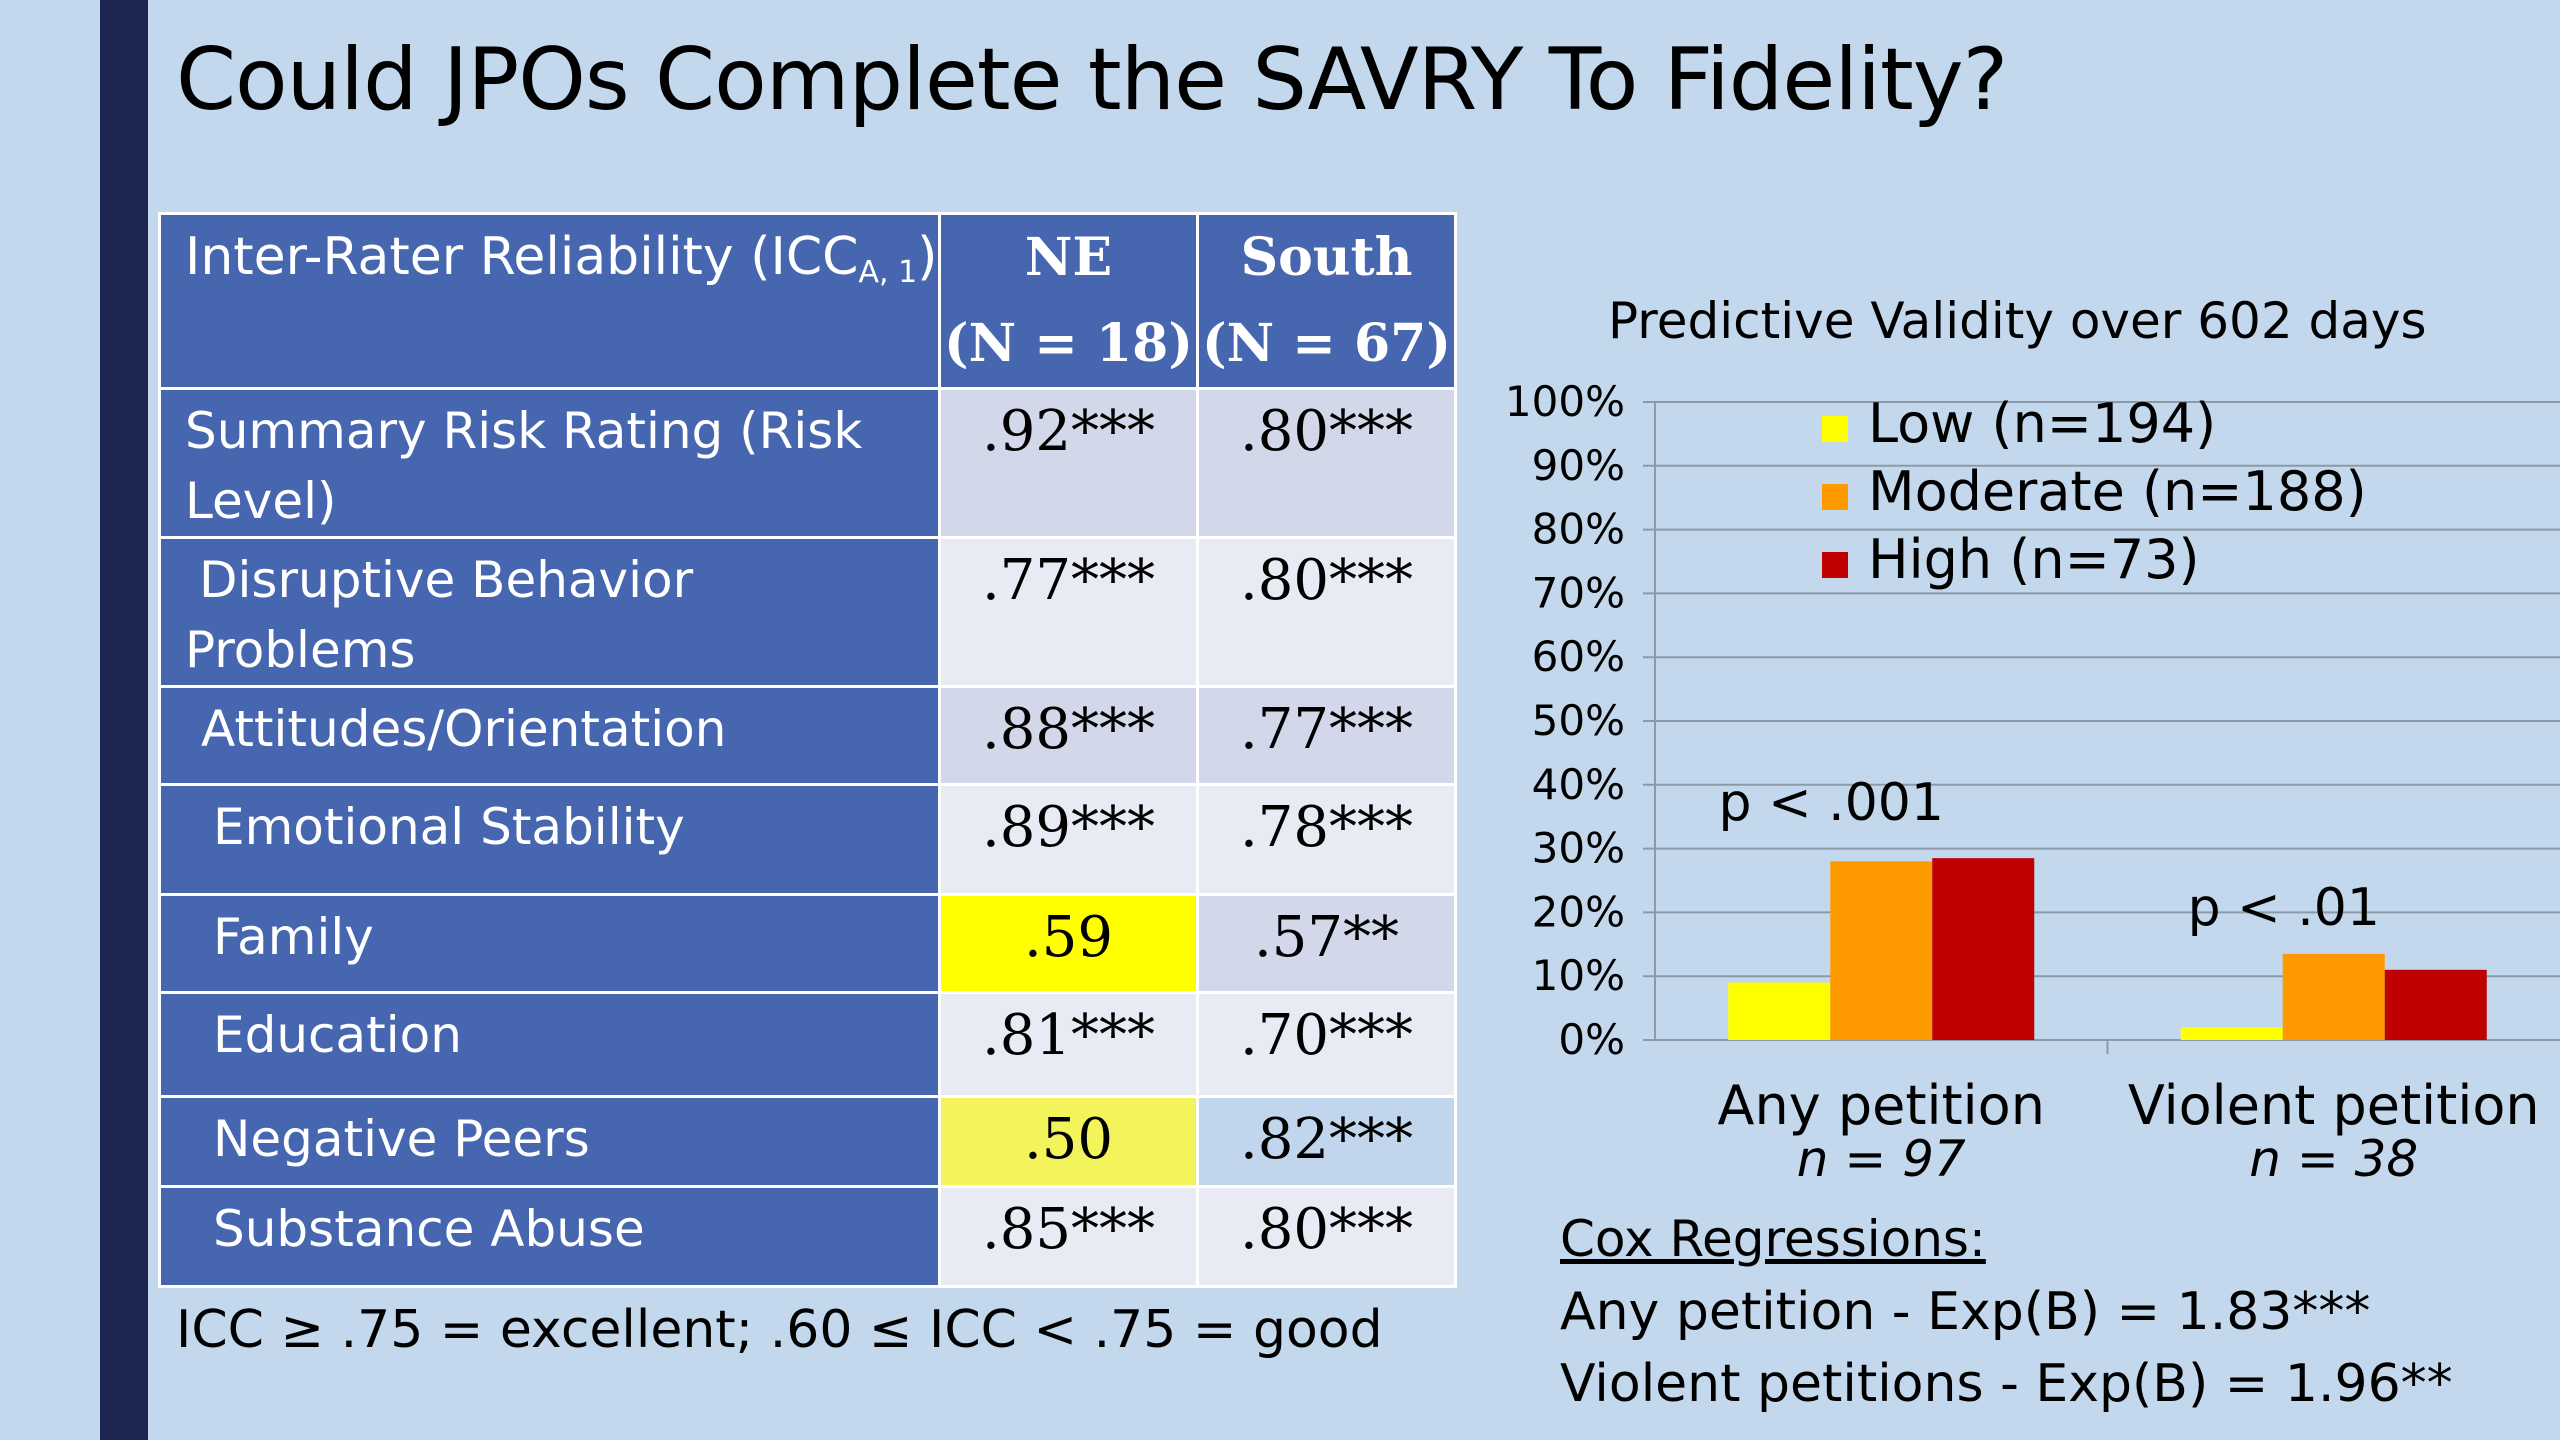 Image resolution: width=2560 pixels, height=1440 pixels. I want to click on table-row: Education .81*** .70***, so click(807, 1044).